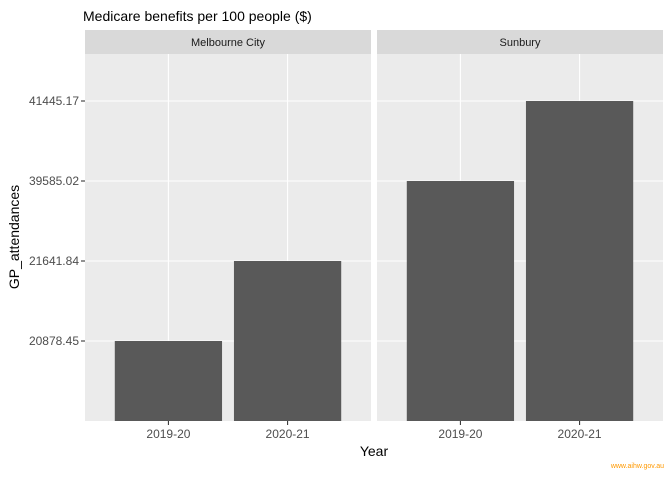 The width and height of the screenshot is (672, 480). Describe the element at coordinates (57, 221) in the screenshot. I see `y-axis: 20878.45 21641.84 39585.02 41445.17` at that location.